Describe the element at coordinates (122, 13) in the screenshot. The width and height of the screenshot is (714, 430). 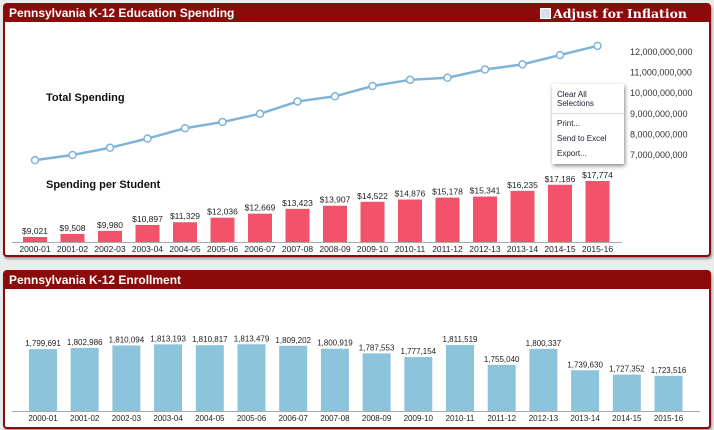
I see `spending-title: Pennsylvania K-12 Education Spending` at that location.